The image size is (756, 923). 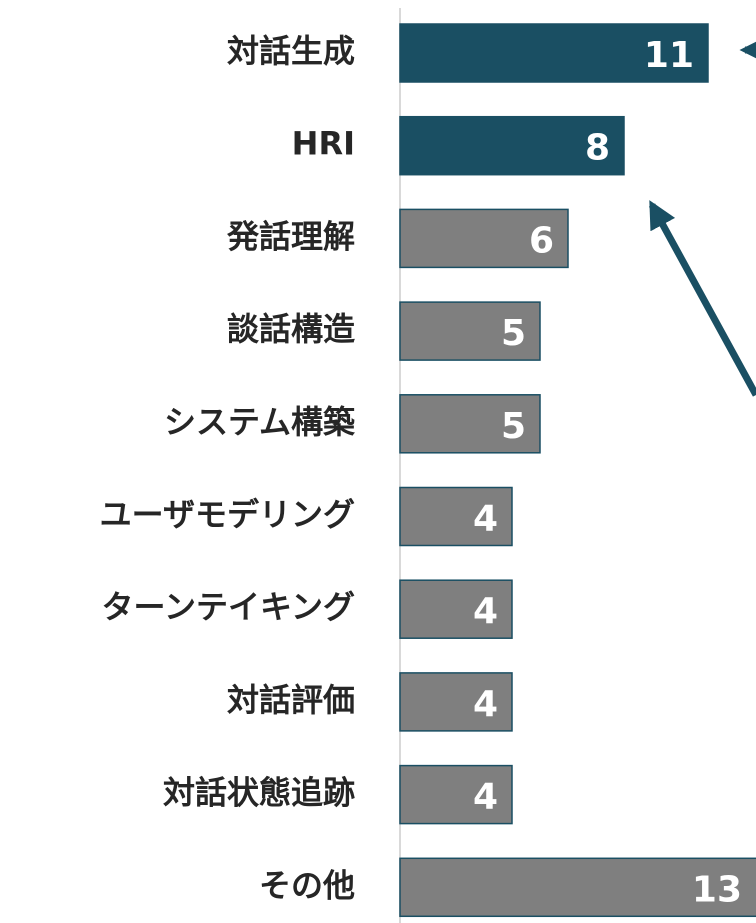 What do you see at coordinates (307, 885) in the screenshot?
I see `category-label: その他` at bounding box center [307, 885].